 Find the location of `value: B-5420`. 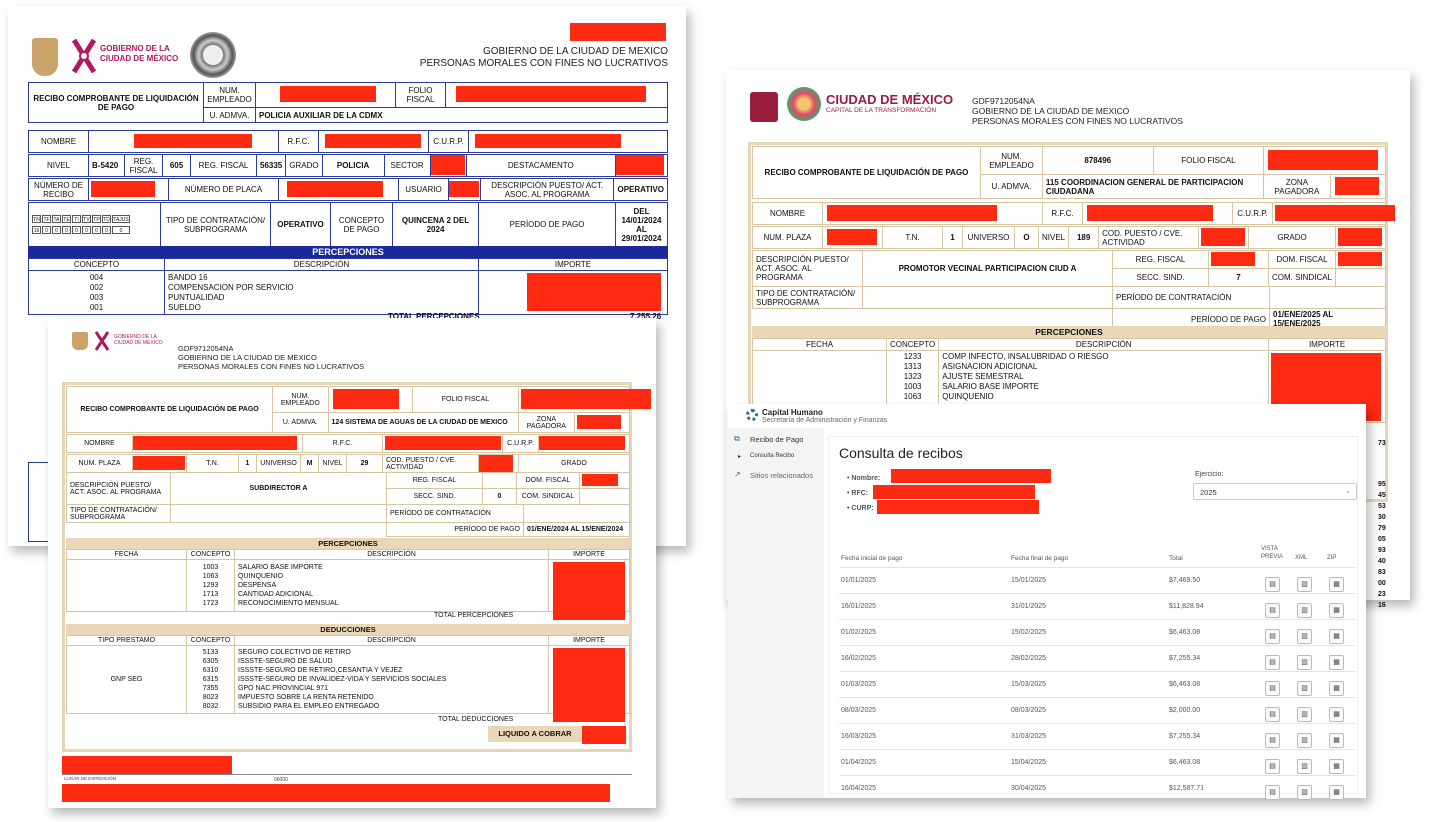

value: B-5420 is located at coordinates (106, 165).